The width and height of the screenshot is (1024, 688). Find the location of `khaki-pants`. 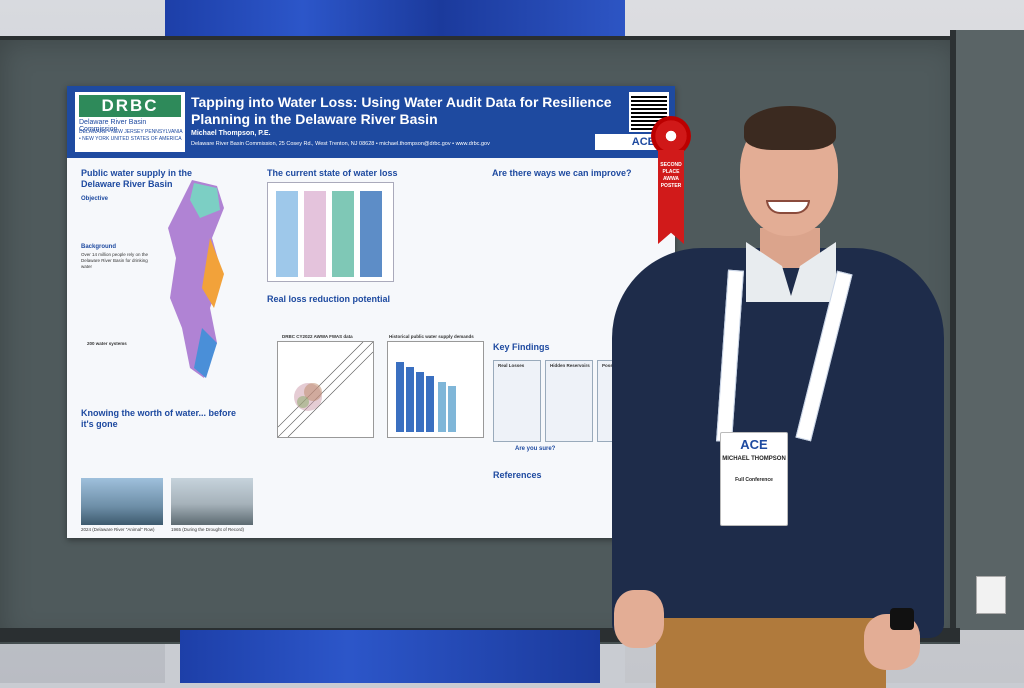

khaki-pants is located at coordinates (771, 653).